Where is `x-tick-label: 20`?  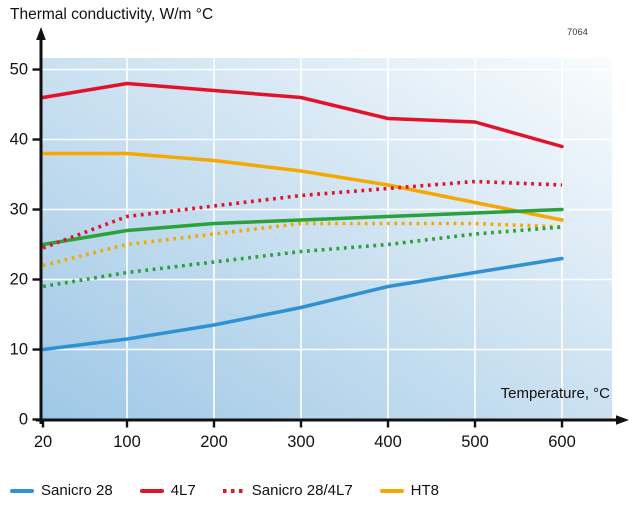 x-tick-label: 20 is located at coordinates (43, 442).